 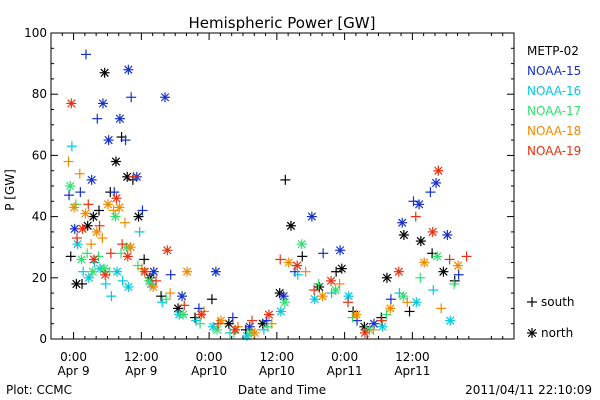 I want to click on legend-entry: METP-02, so click(x=553, y=51).